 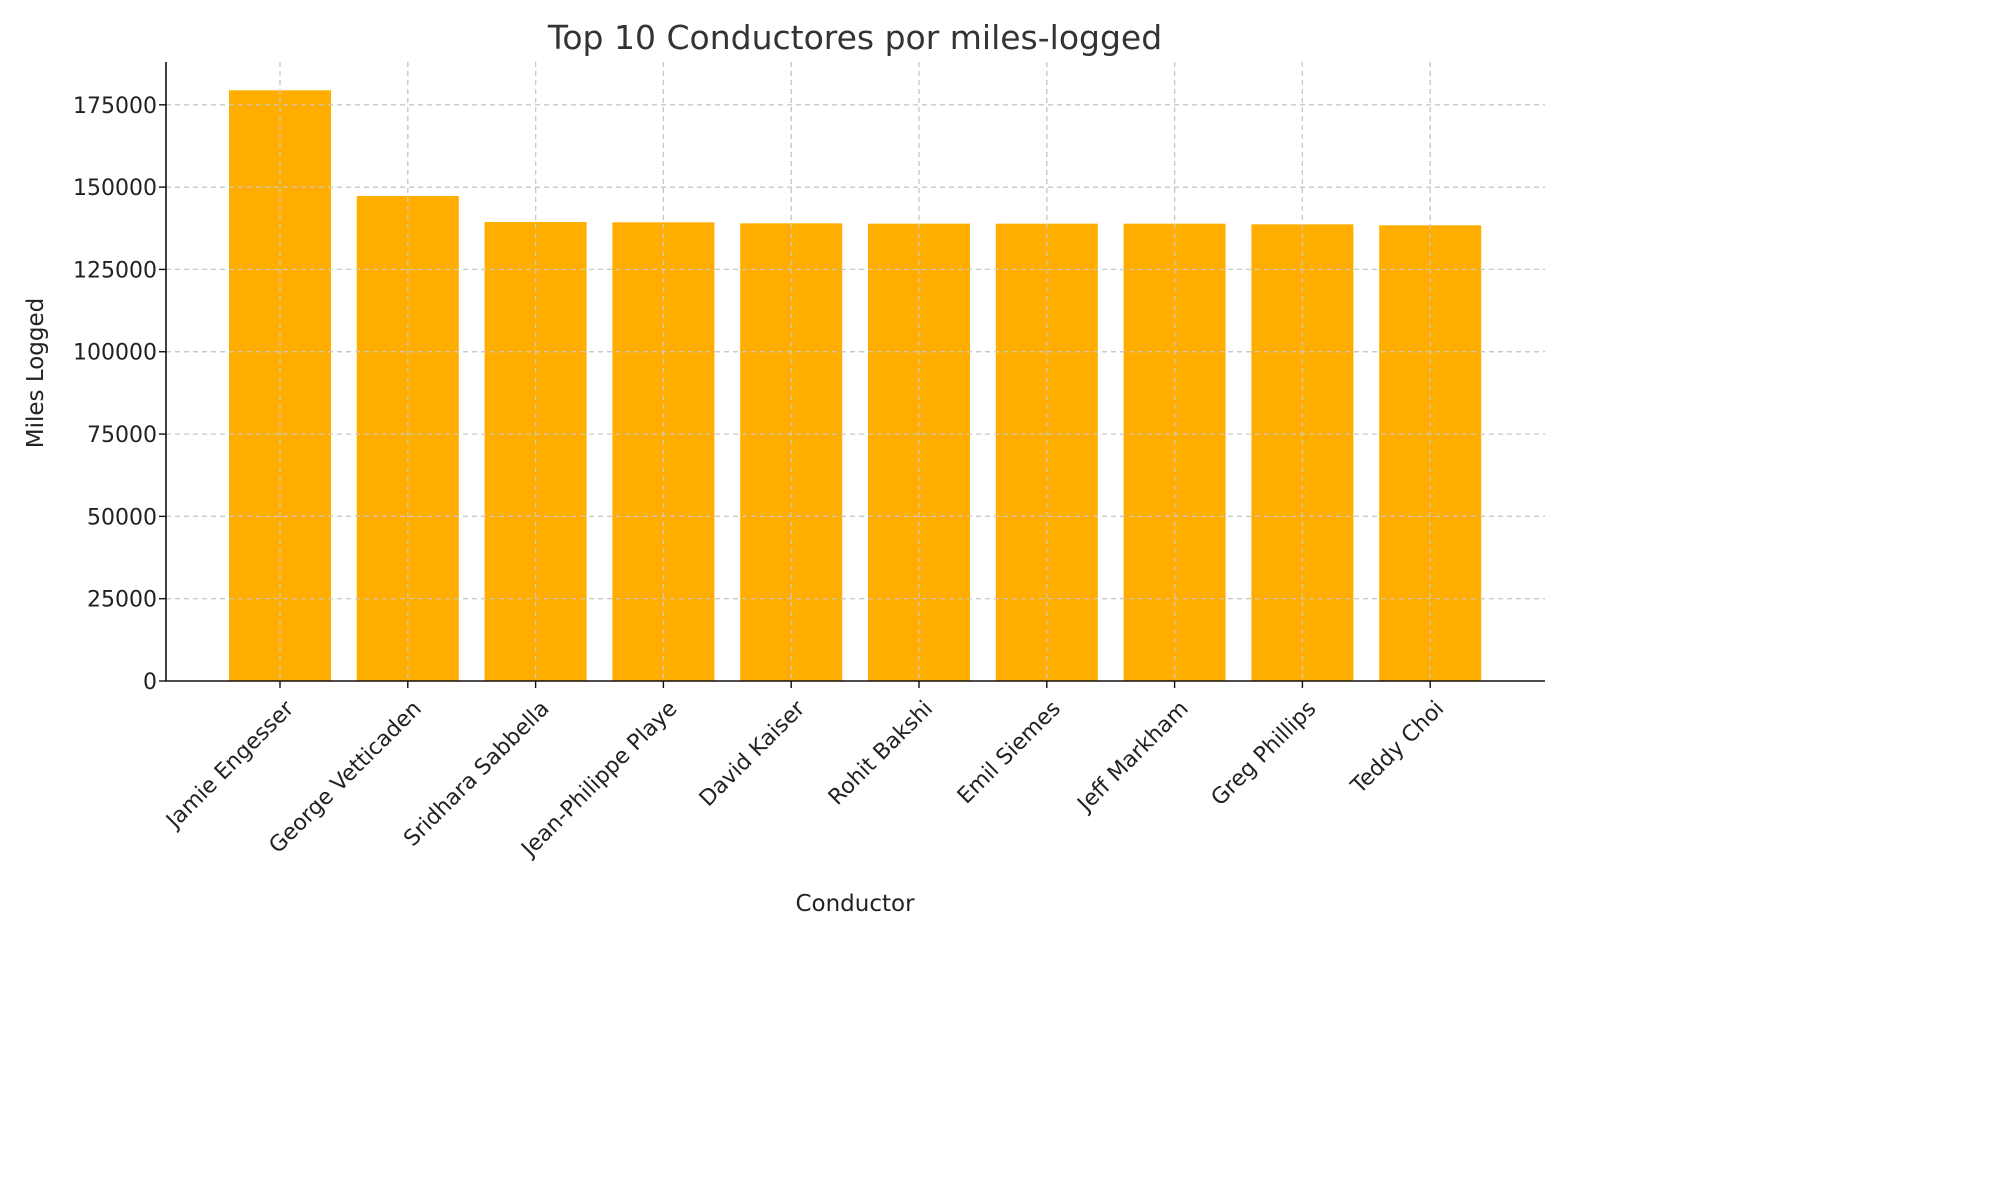 What do you see at coordinates (150, 682) in the screenshot?
I see `y-tick-label: 0` at bounding box center [150, 682].